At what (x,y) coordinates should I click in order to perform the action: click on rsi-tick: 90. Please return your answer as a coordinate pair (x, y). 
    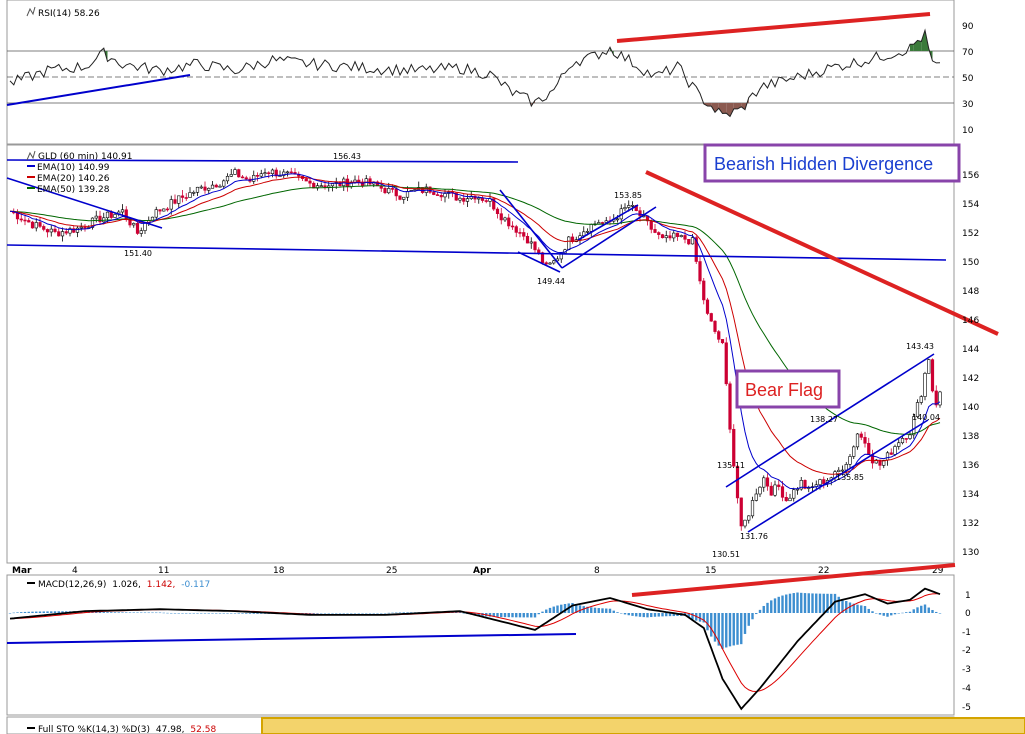
    Looking at the image, I should click on (968, 27).